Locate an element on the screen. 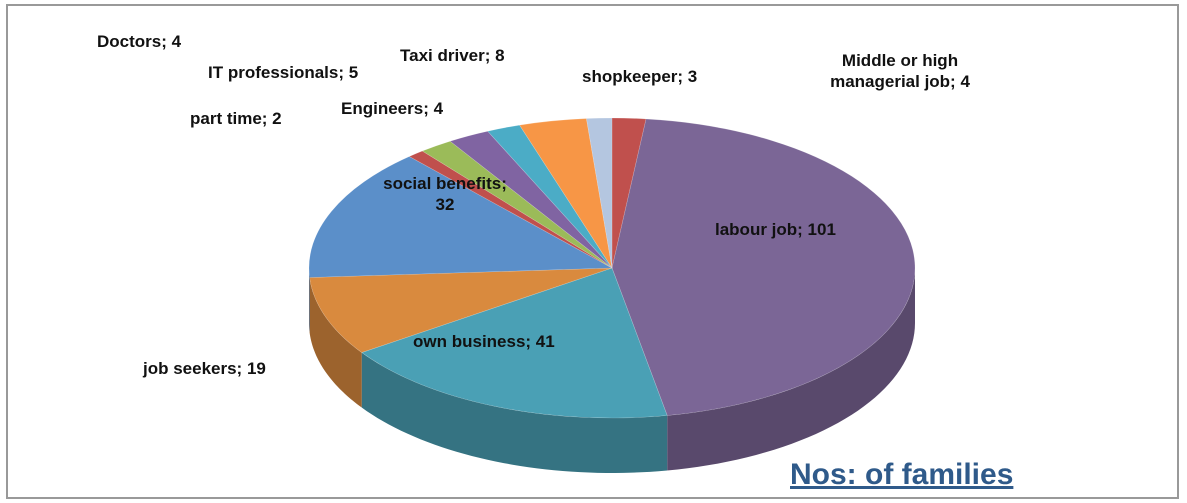 Image resolution: width=1187 pixels, height=503 pixels. data-label: Engineers; 4 is located at coordinates (392, 108).